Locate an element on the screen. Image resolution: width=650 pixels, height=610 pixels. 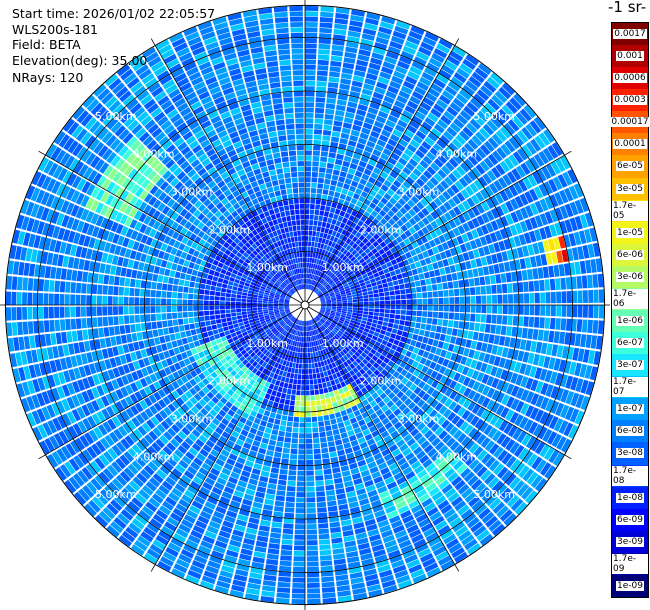
colorbar-tick-label: 0.00017 is located at coordinates (630, 122).